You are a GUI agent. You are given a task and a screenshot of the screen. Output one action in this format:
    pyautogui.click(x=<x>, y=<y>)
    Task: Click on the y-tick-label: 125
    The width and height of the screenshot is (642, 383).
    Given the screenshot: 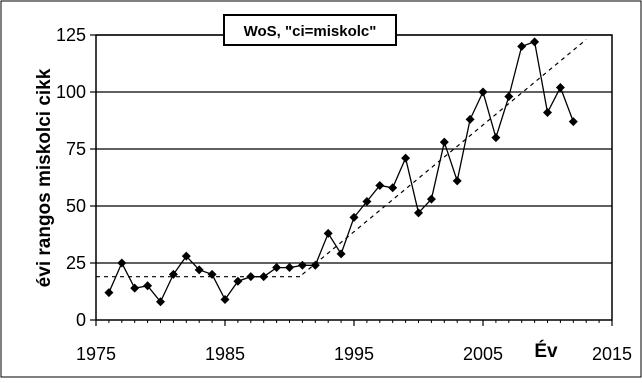 What is the action you would take?
    pyautogui.click(x=71, y=35)
    